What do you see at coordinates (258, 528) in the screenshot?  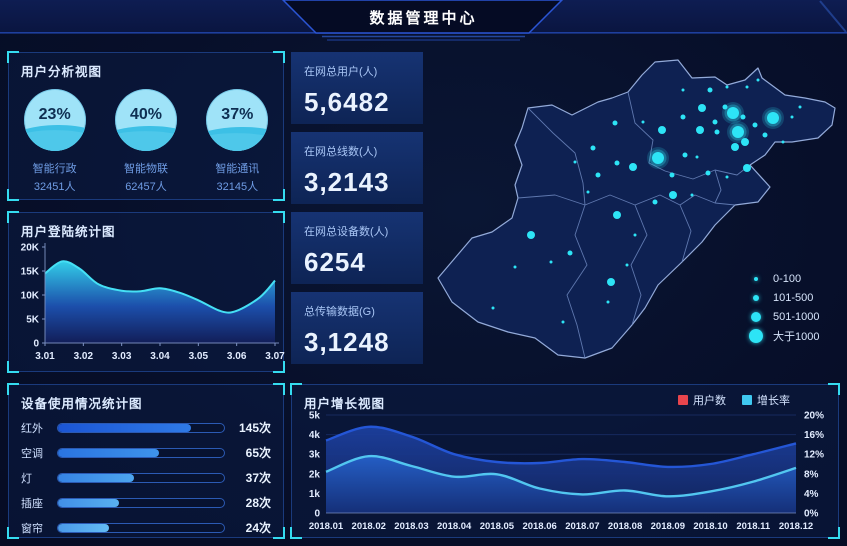 I see `bar-value: 24次` at bounding box center [258, 528].